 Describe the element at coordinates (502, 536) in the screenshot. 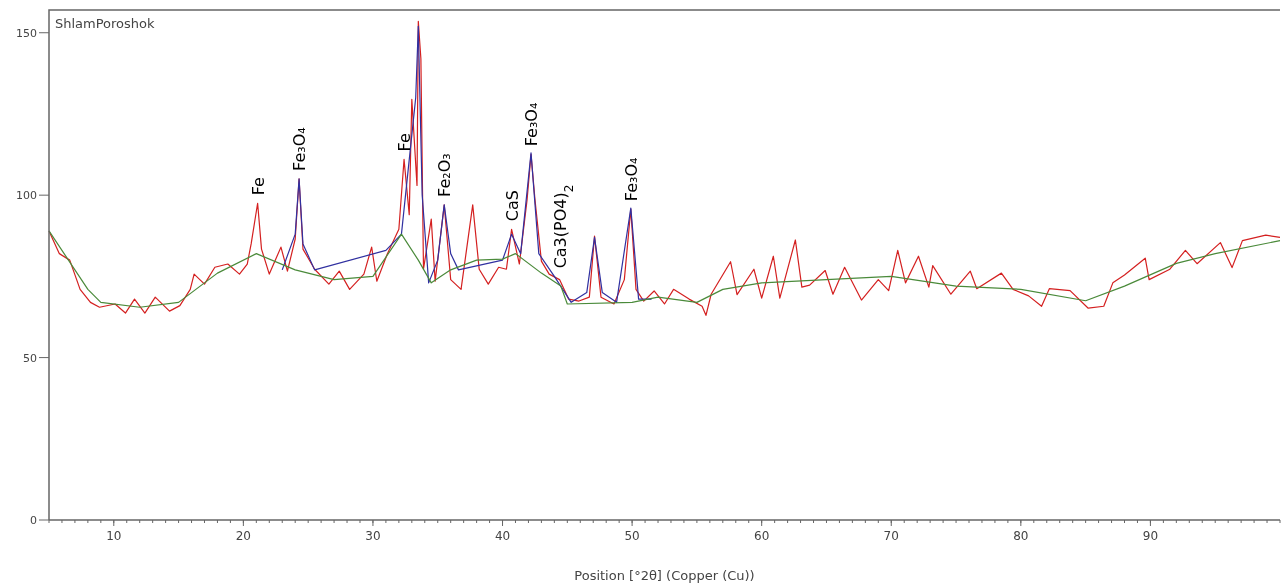

I see `x-tick-label: 40` at that location.